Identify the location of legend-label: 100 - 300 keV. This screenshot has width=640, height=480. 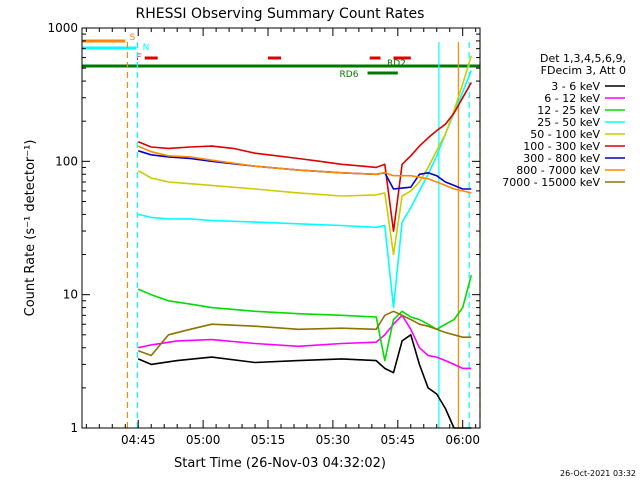
(561, 146).